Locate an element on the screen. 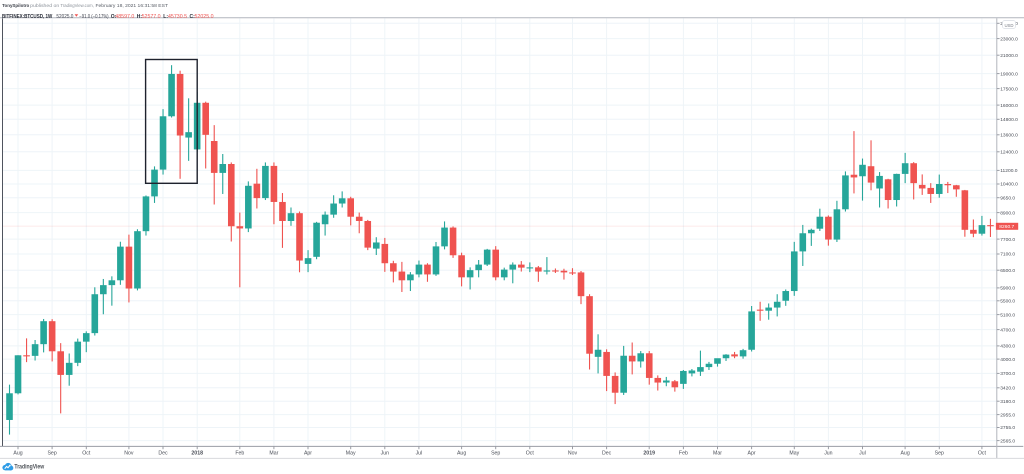  svg-text: 5500.0 is located at coordinates (1007, 302).